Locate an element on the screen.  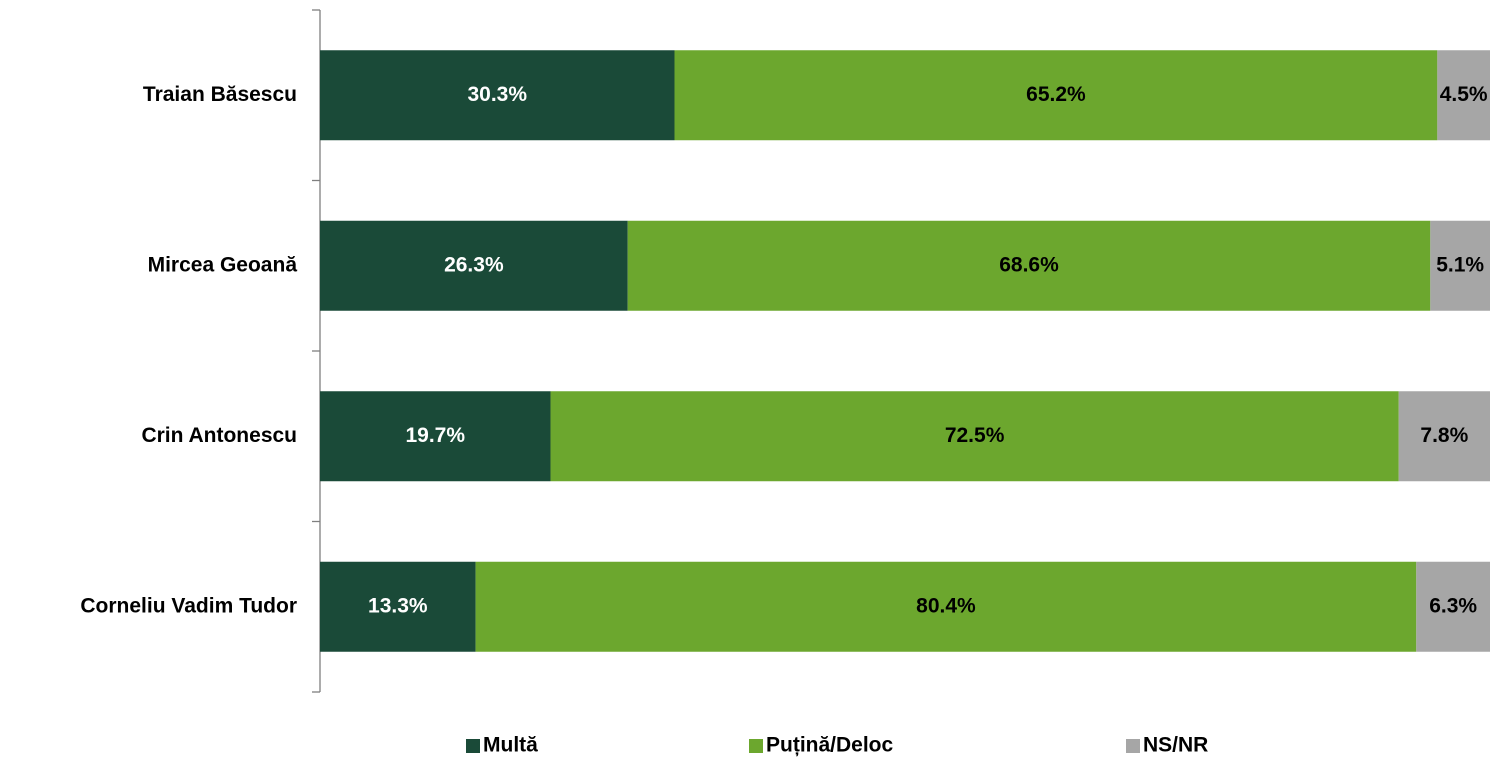
category-label: Corneliu Vadim Tudor is located at coordinates (188, 605).